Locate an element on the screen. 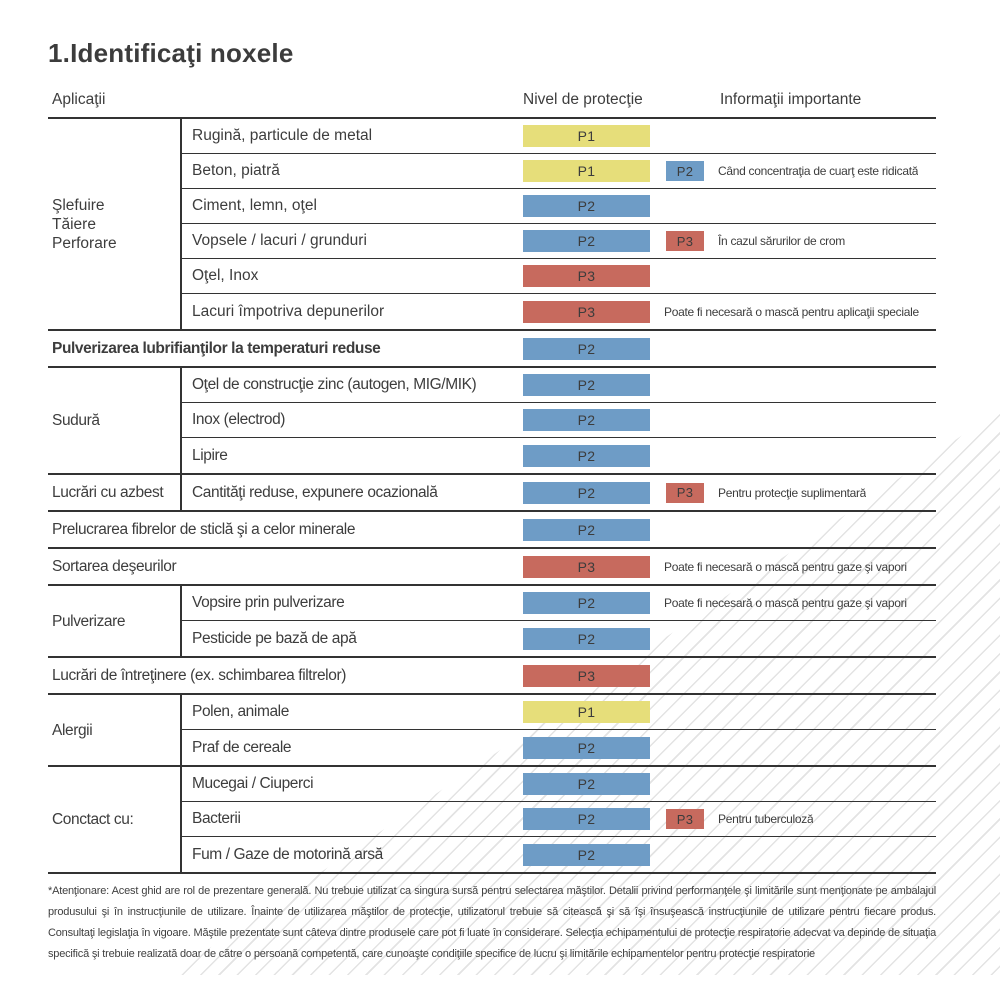  table-row: Rugină, particule de metal P1 is located at coordinates (559, 136).